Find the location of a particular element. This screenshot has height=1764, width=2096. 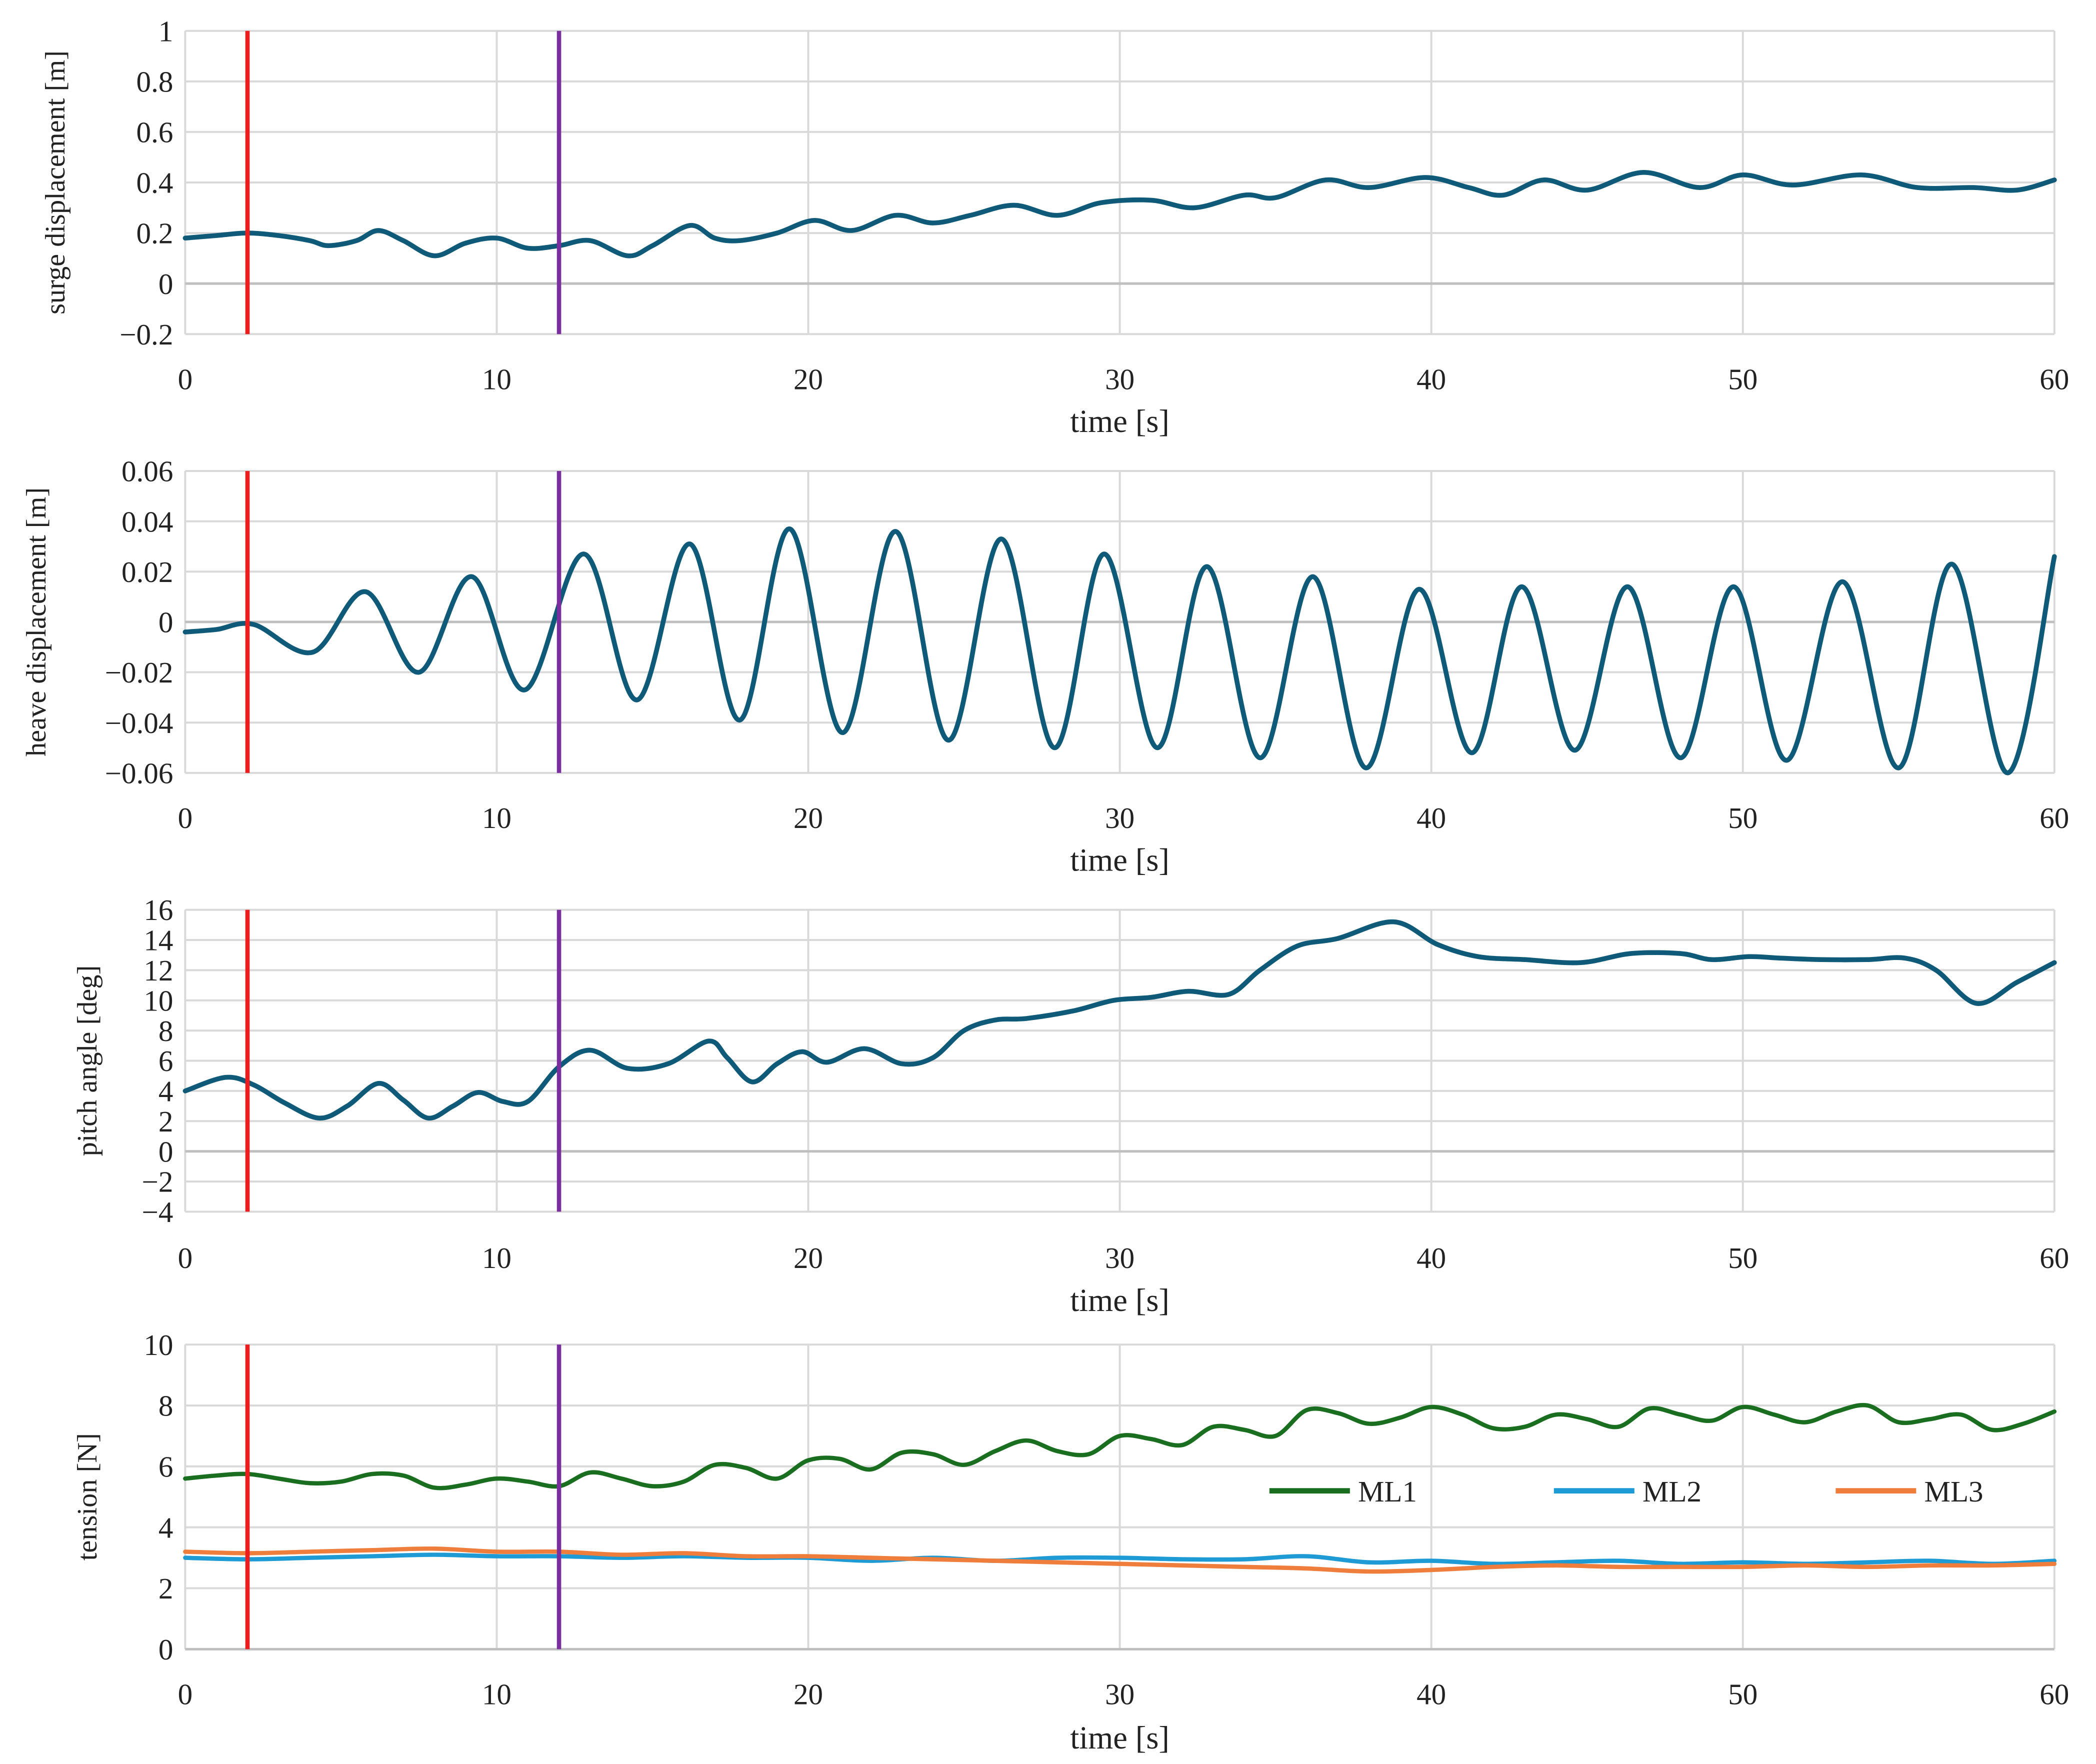

y-tick-label: −0.2 is located at coordinates (146, 334).